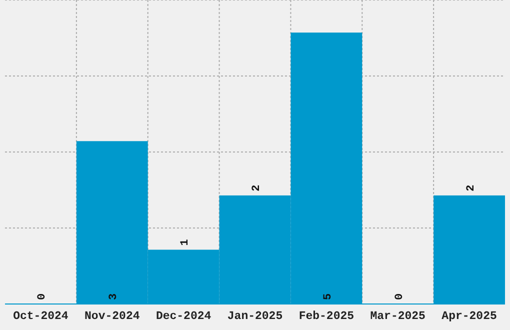 The width and height of the screenshot is (510, 330). I want to click on x-tick-label: Oct-2024, so click(40, 316).